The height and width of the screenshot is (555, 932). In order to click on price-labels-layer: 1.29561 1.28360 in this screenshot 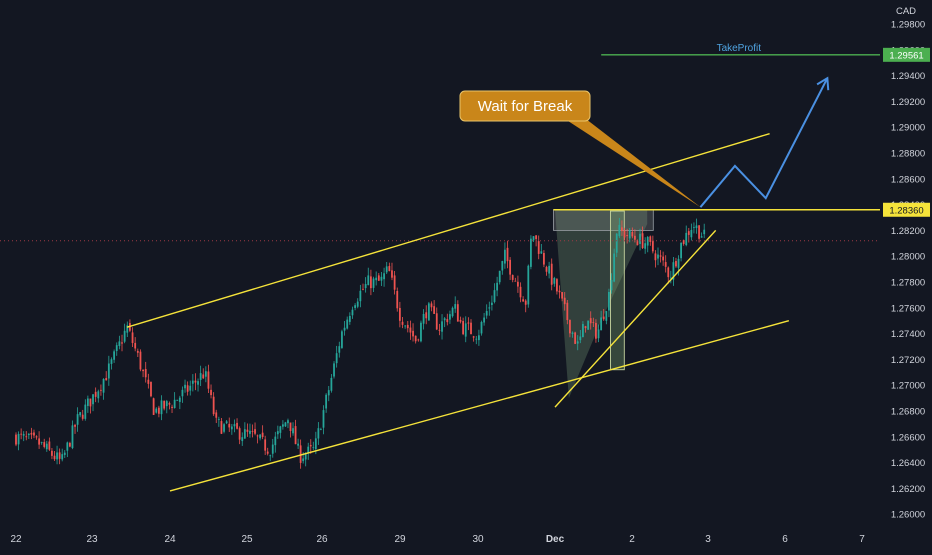, I will do `click(906, 132)`.